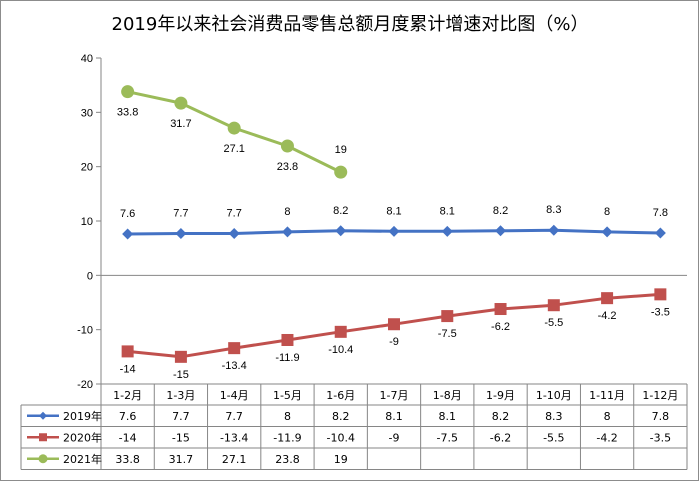  What do you see at coordinates (341, 150) in the screenshot?
I see `data-label: 19` at bounding box center [341, 150].